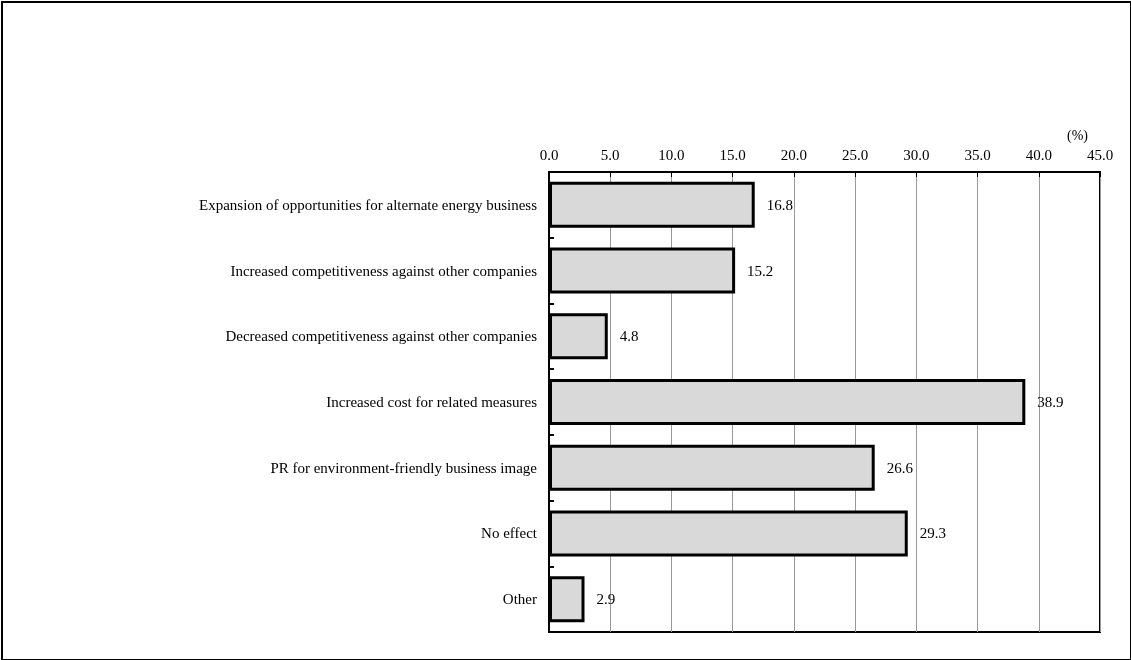 The height and width of the screenshot is (660, 1131). I want to click on data-label: 38.9, so click(1050, 402).